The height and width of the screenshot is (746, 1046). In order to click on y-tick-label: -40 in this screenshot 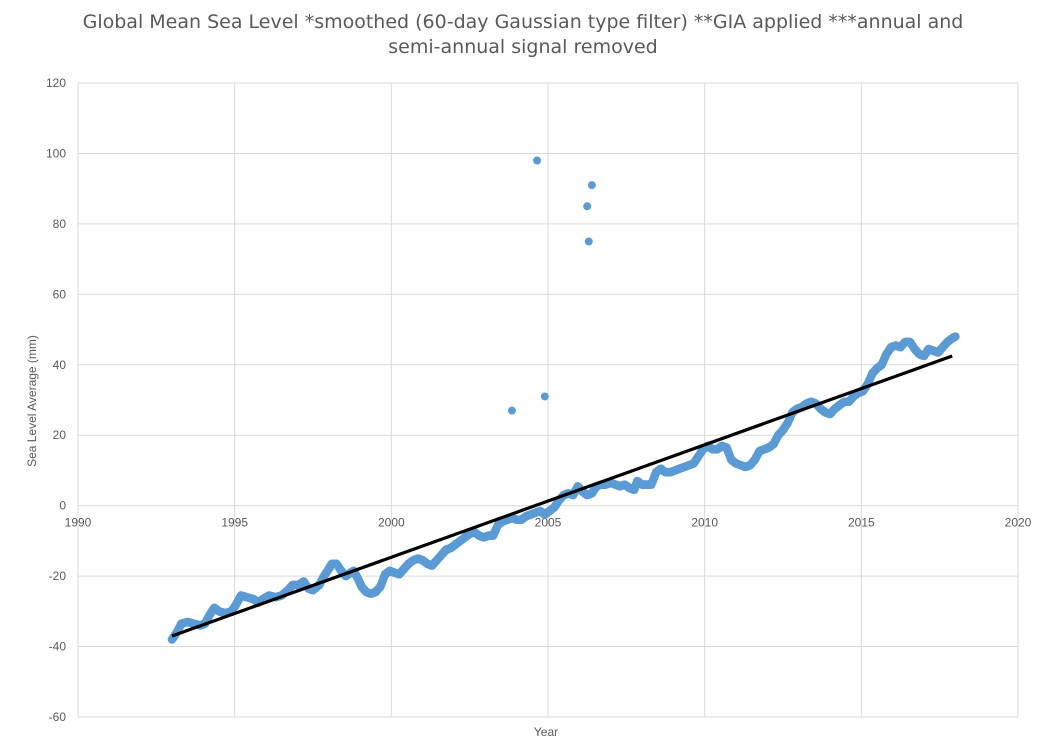, I will do `click(58, 647)`.